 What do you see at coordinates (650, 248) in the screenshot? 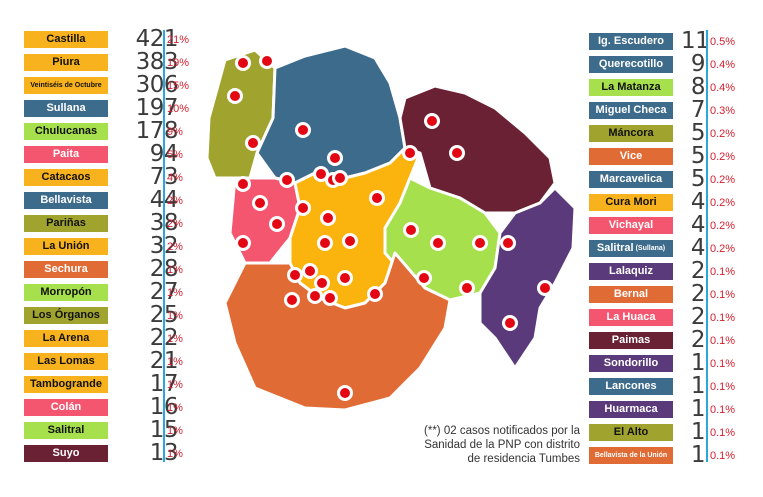
I see `district-suffix: (Sullana)` at bounding box center [650, 248].